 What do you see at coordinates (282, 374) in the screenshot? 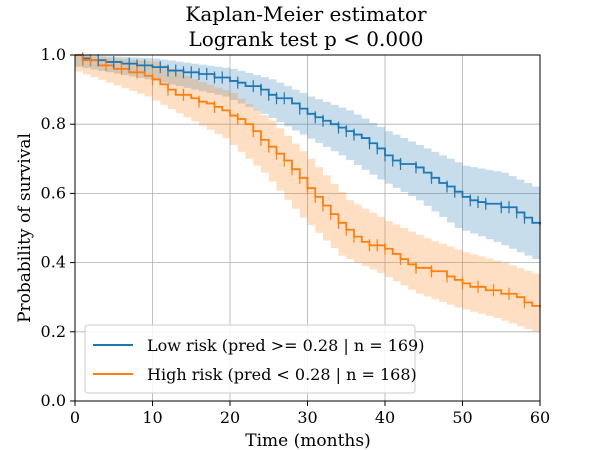
I see `legend-label-high-risk: High risk (pred < 0.28 | n = 168)` at bounding box center [282, 374].